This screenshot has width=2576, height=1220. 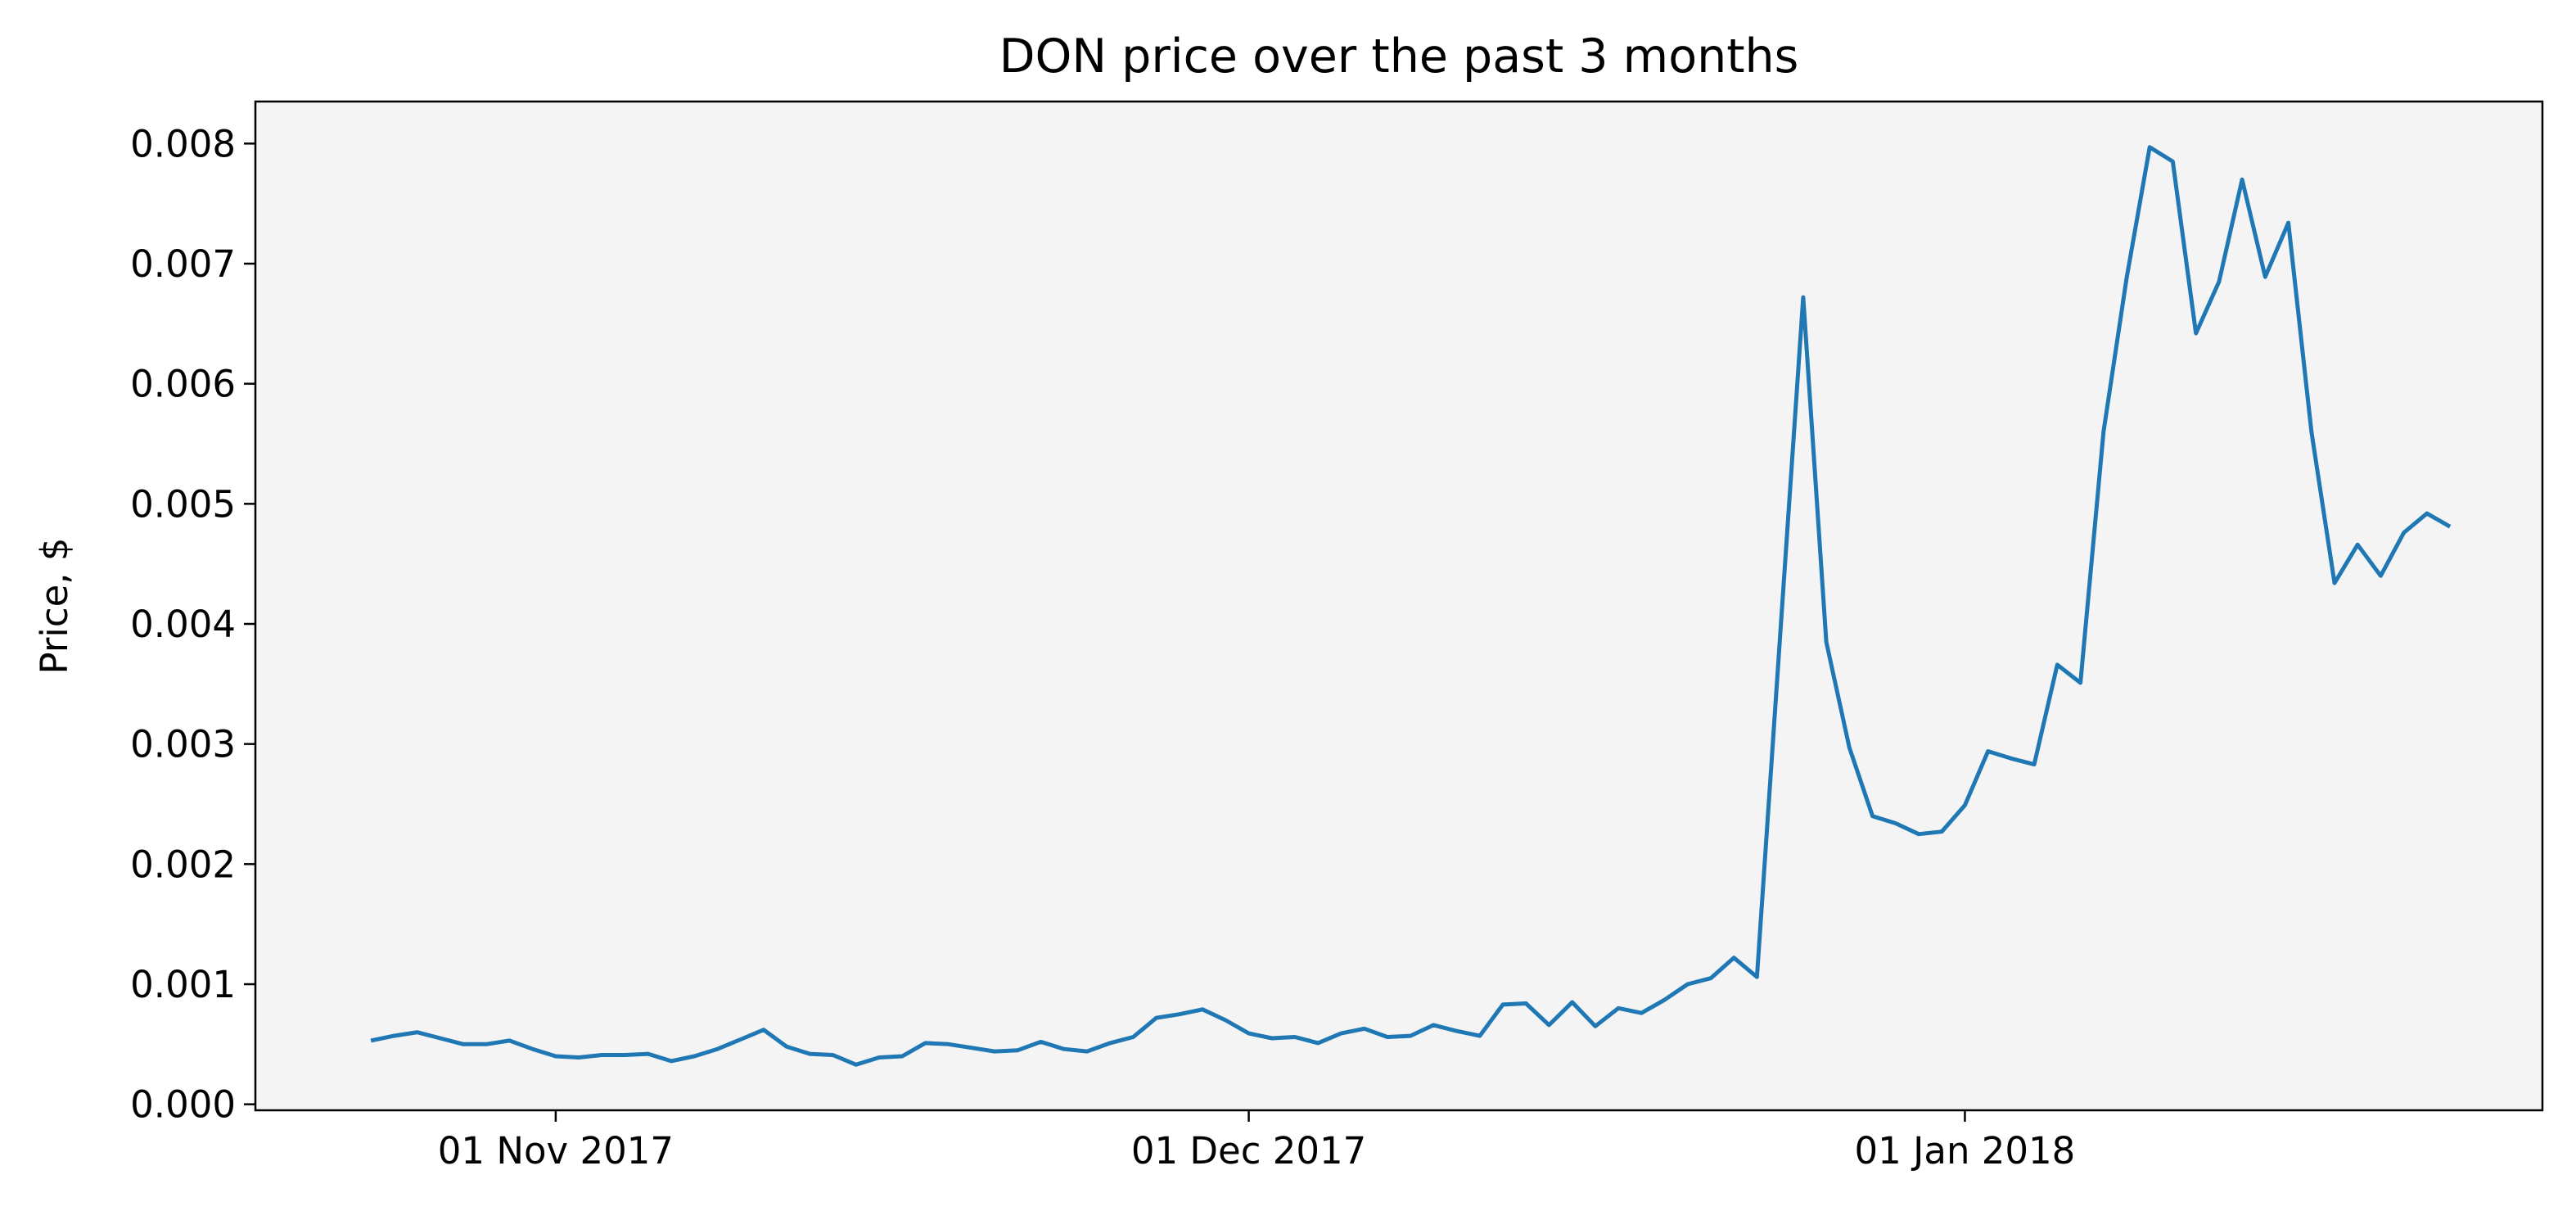 What do you see at coordinates (183, 984) in the screenshot?
I see `y-tick-label: 0.001` at bounding box center [183, 984].